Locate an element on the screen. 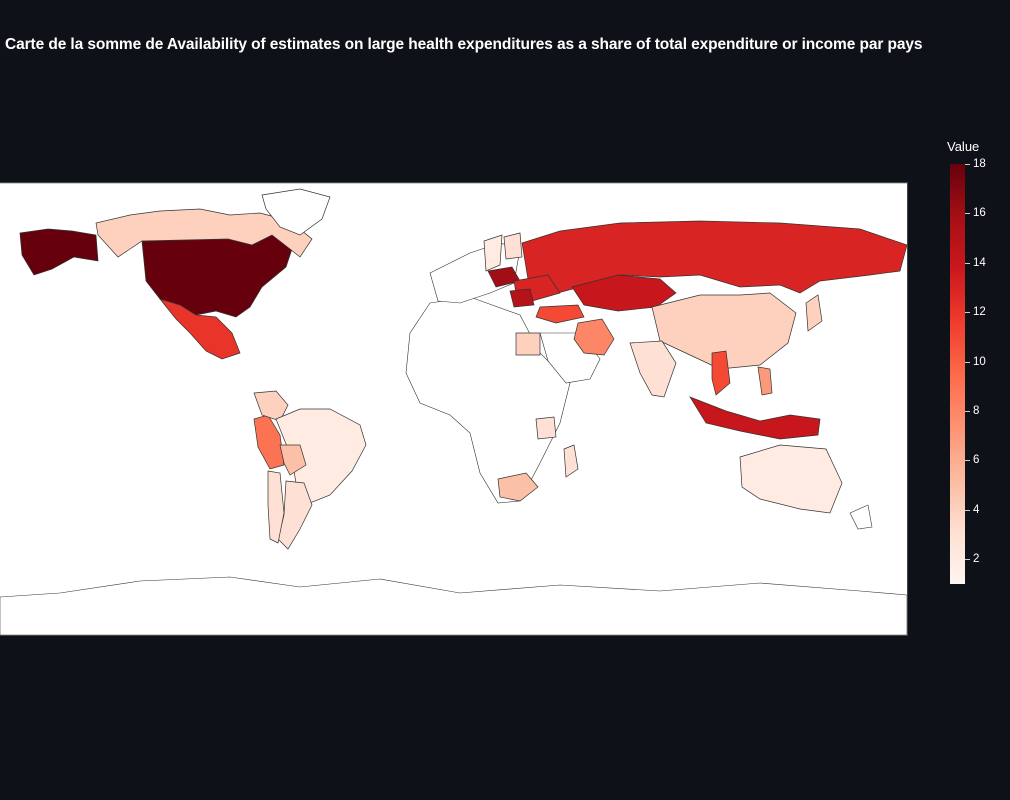 The width and height of the screenshot is (1010, 800). colorbar-tick-label: 2 is located at coordinates (976, 559).